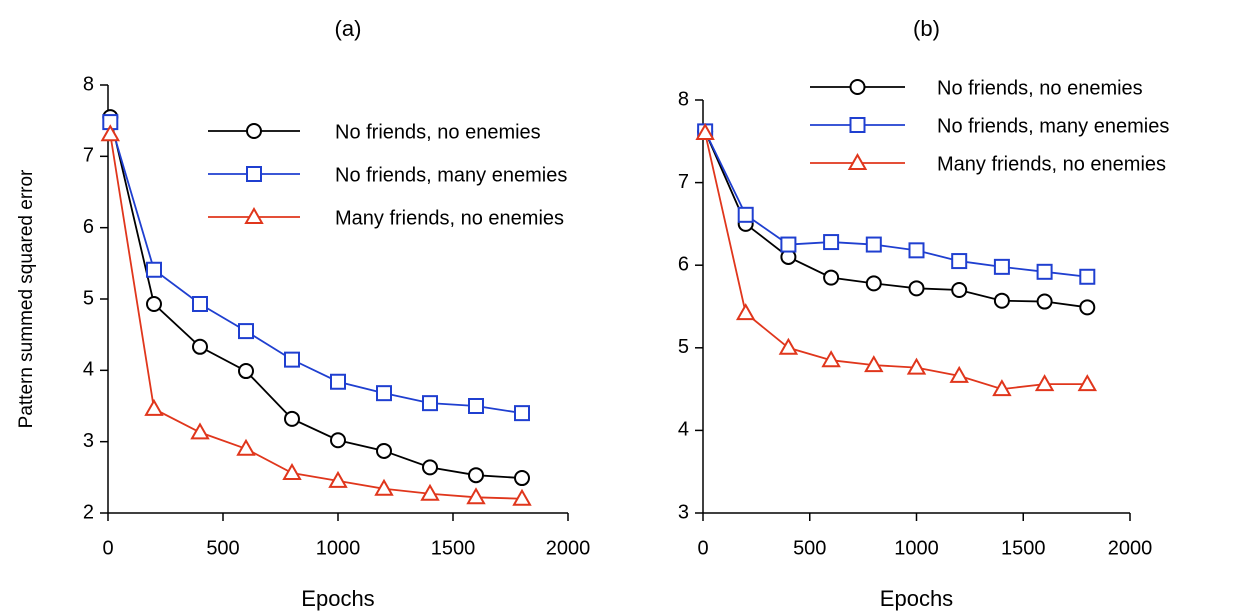  What do you see at coordinates (88, 512) in the screenshot?
I see `y-tick-label: 2` at bounding box center [88, 512].